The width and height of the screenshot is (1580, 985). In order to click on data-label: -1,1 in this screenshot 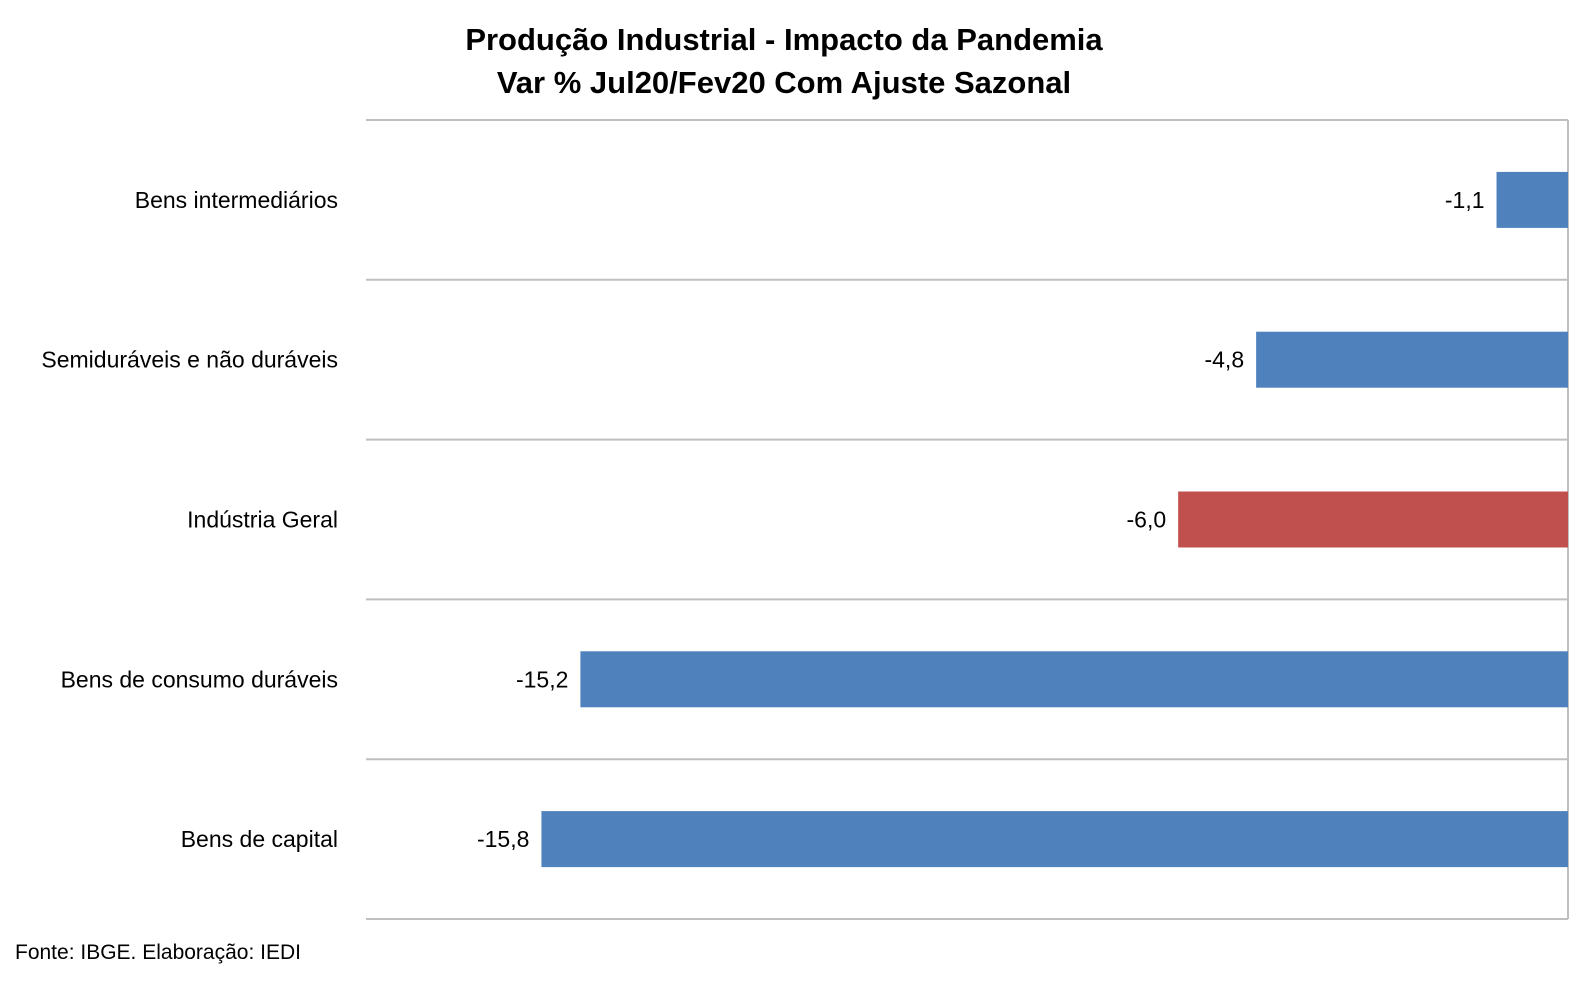, I will do `click(1465, 200)`.